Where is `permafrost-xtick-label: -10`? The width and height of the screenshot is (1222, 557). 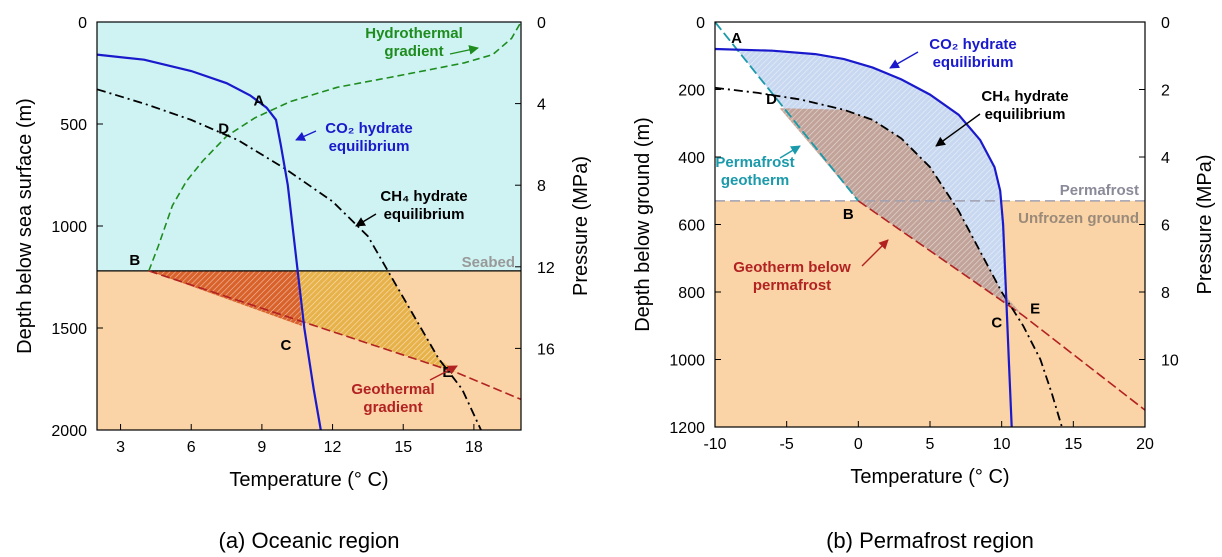 permafrost-xtick-label: -10 is located at coordinates (714, 444).